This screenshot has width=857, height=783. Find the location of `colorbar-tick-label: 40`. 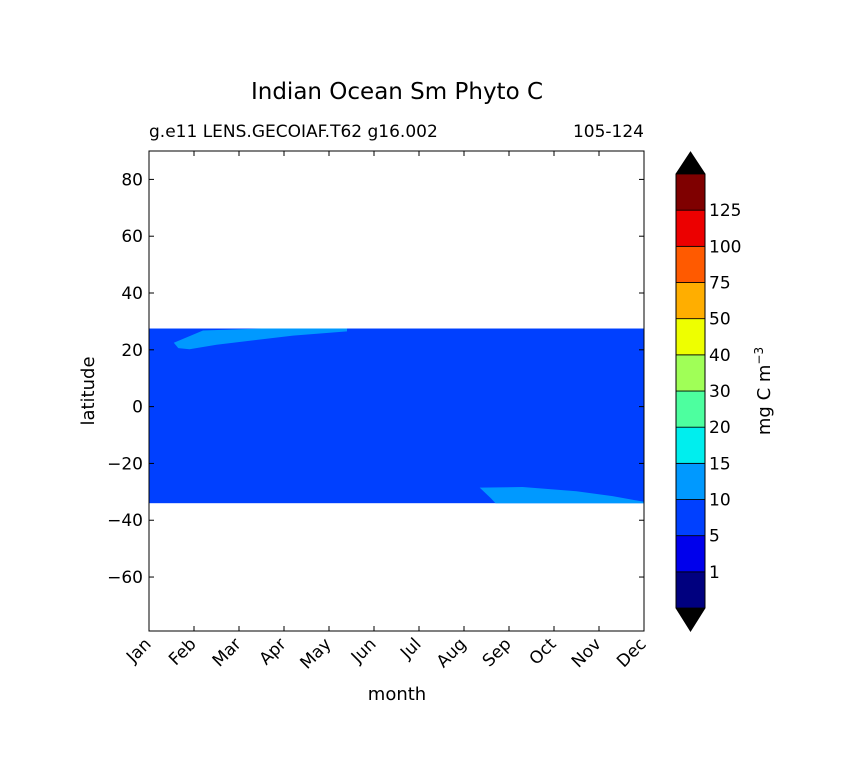

colorbar-tick-label: 40 is located at coordinates (720, 356).